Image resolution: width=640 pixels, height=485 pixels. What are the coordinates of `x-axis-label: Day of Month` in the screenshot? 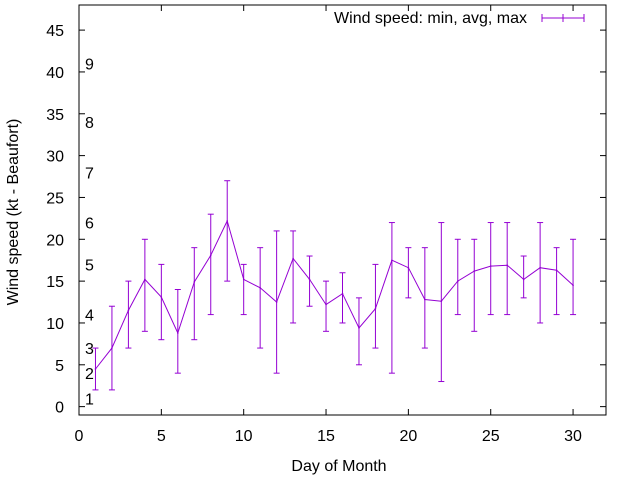 It's located at (338, 466).